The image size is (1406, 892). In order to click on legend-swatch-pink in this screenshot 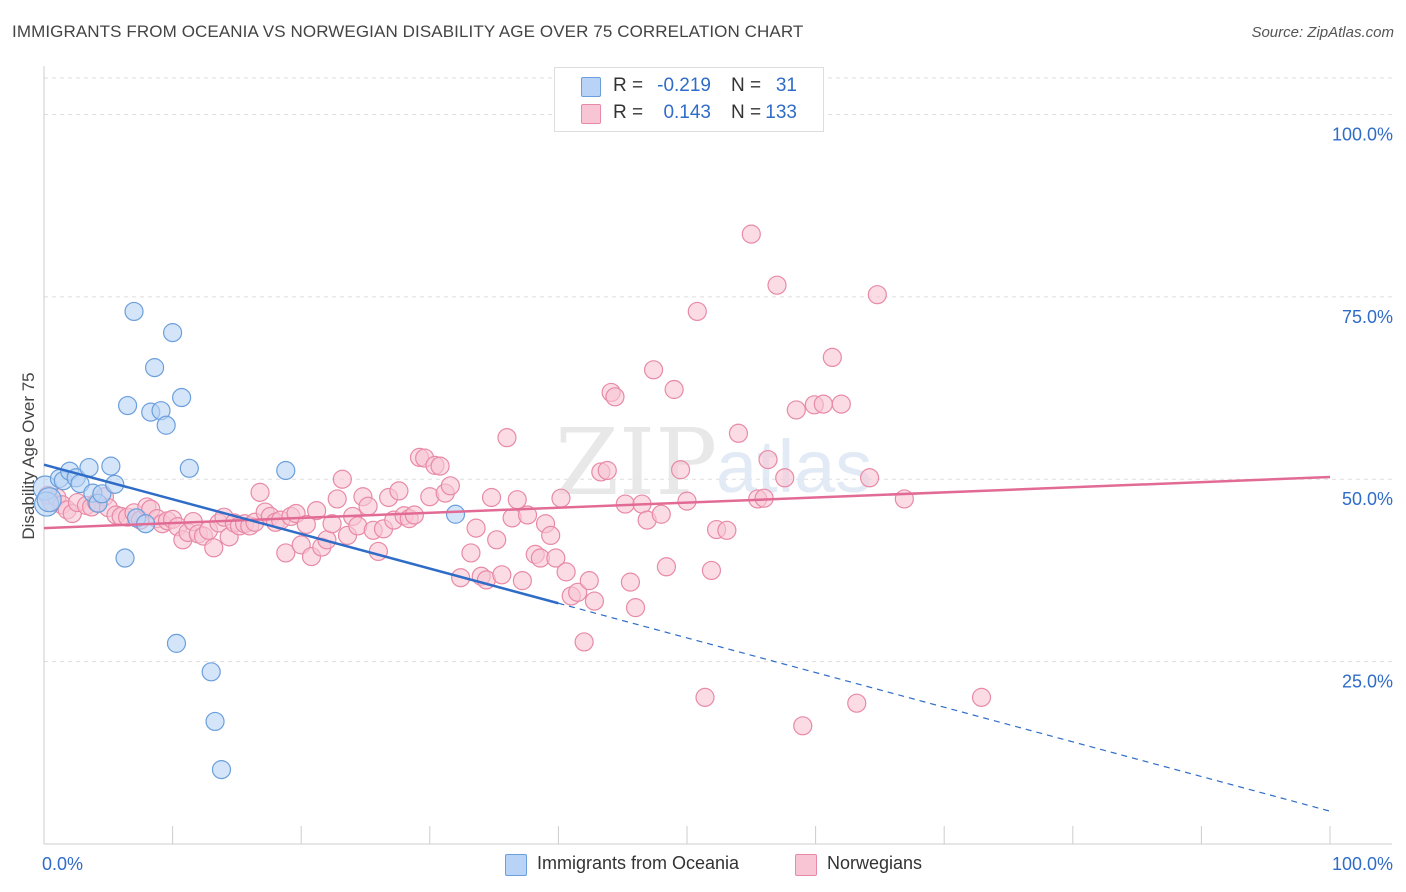, I will do `click(591, 114)`.